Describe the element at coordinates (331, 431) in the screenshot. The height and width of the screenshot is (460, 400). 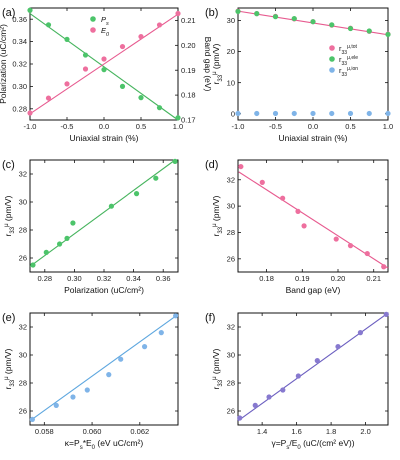
I see `x-tick-label: 1.8` at that location.